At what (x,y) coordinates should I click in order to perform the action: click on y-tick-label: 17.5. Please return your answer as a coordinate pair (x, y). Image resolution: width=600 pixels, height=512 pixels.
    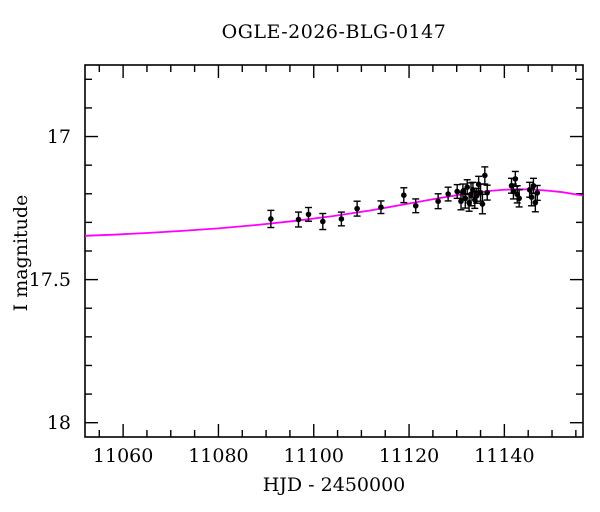
    Looking at the image, I should click on (50, 280).